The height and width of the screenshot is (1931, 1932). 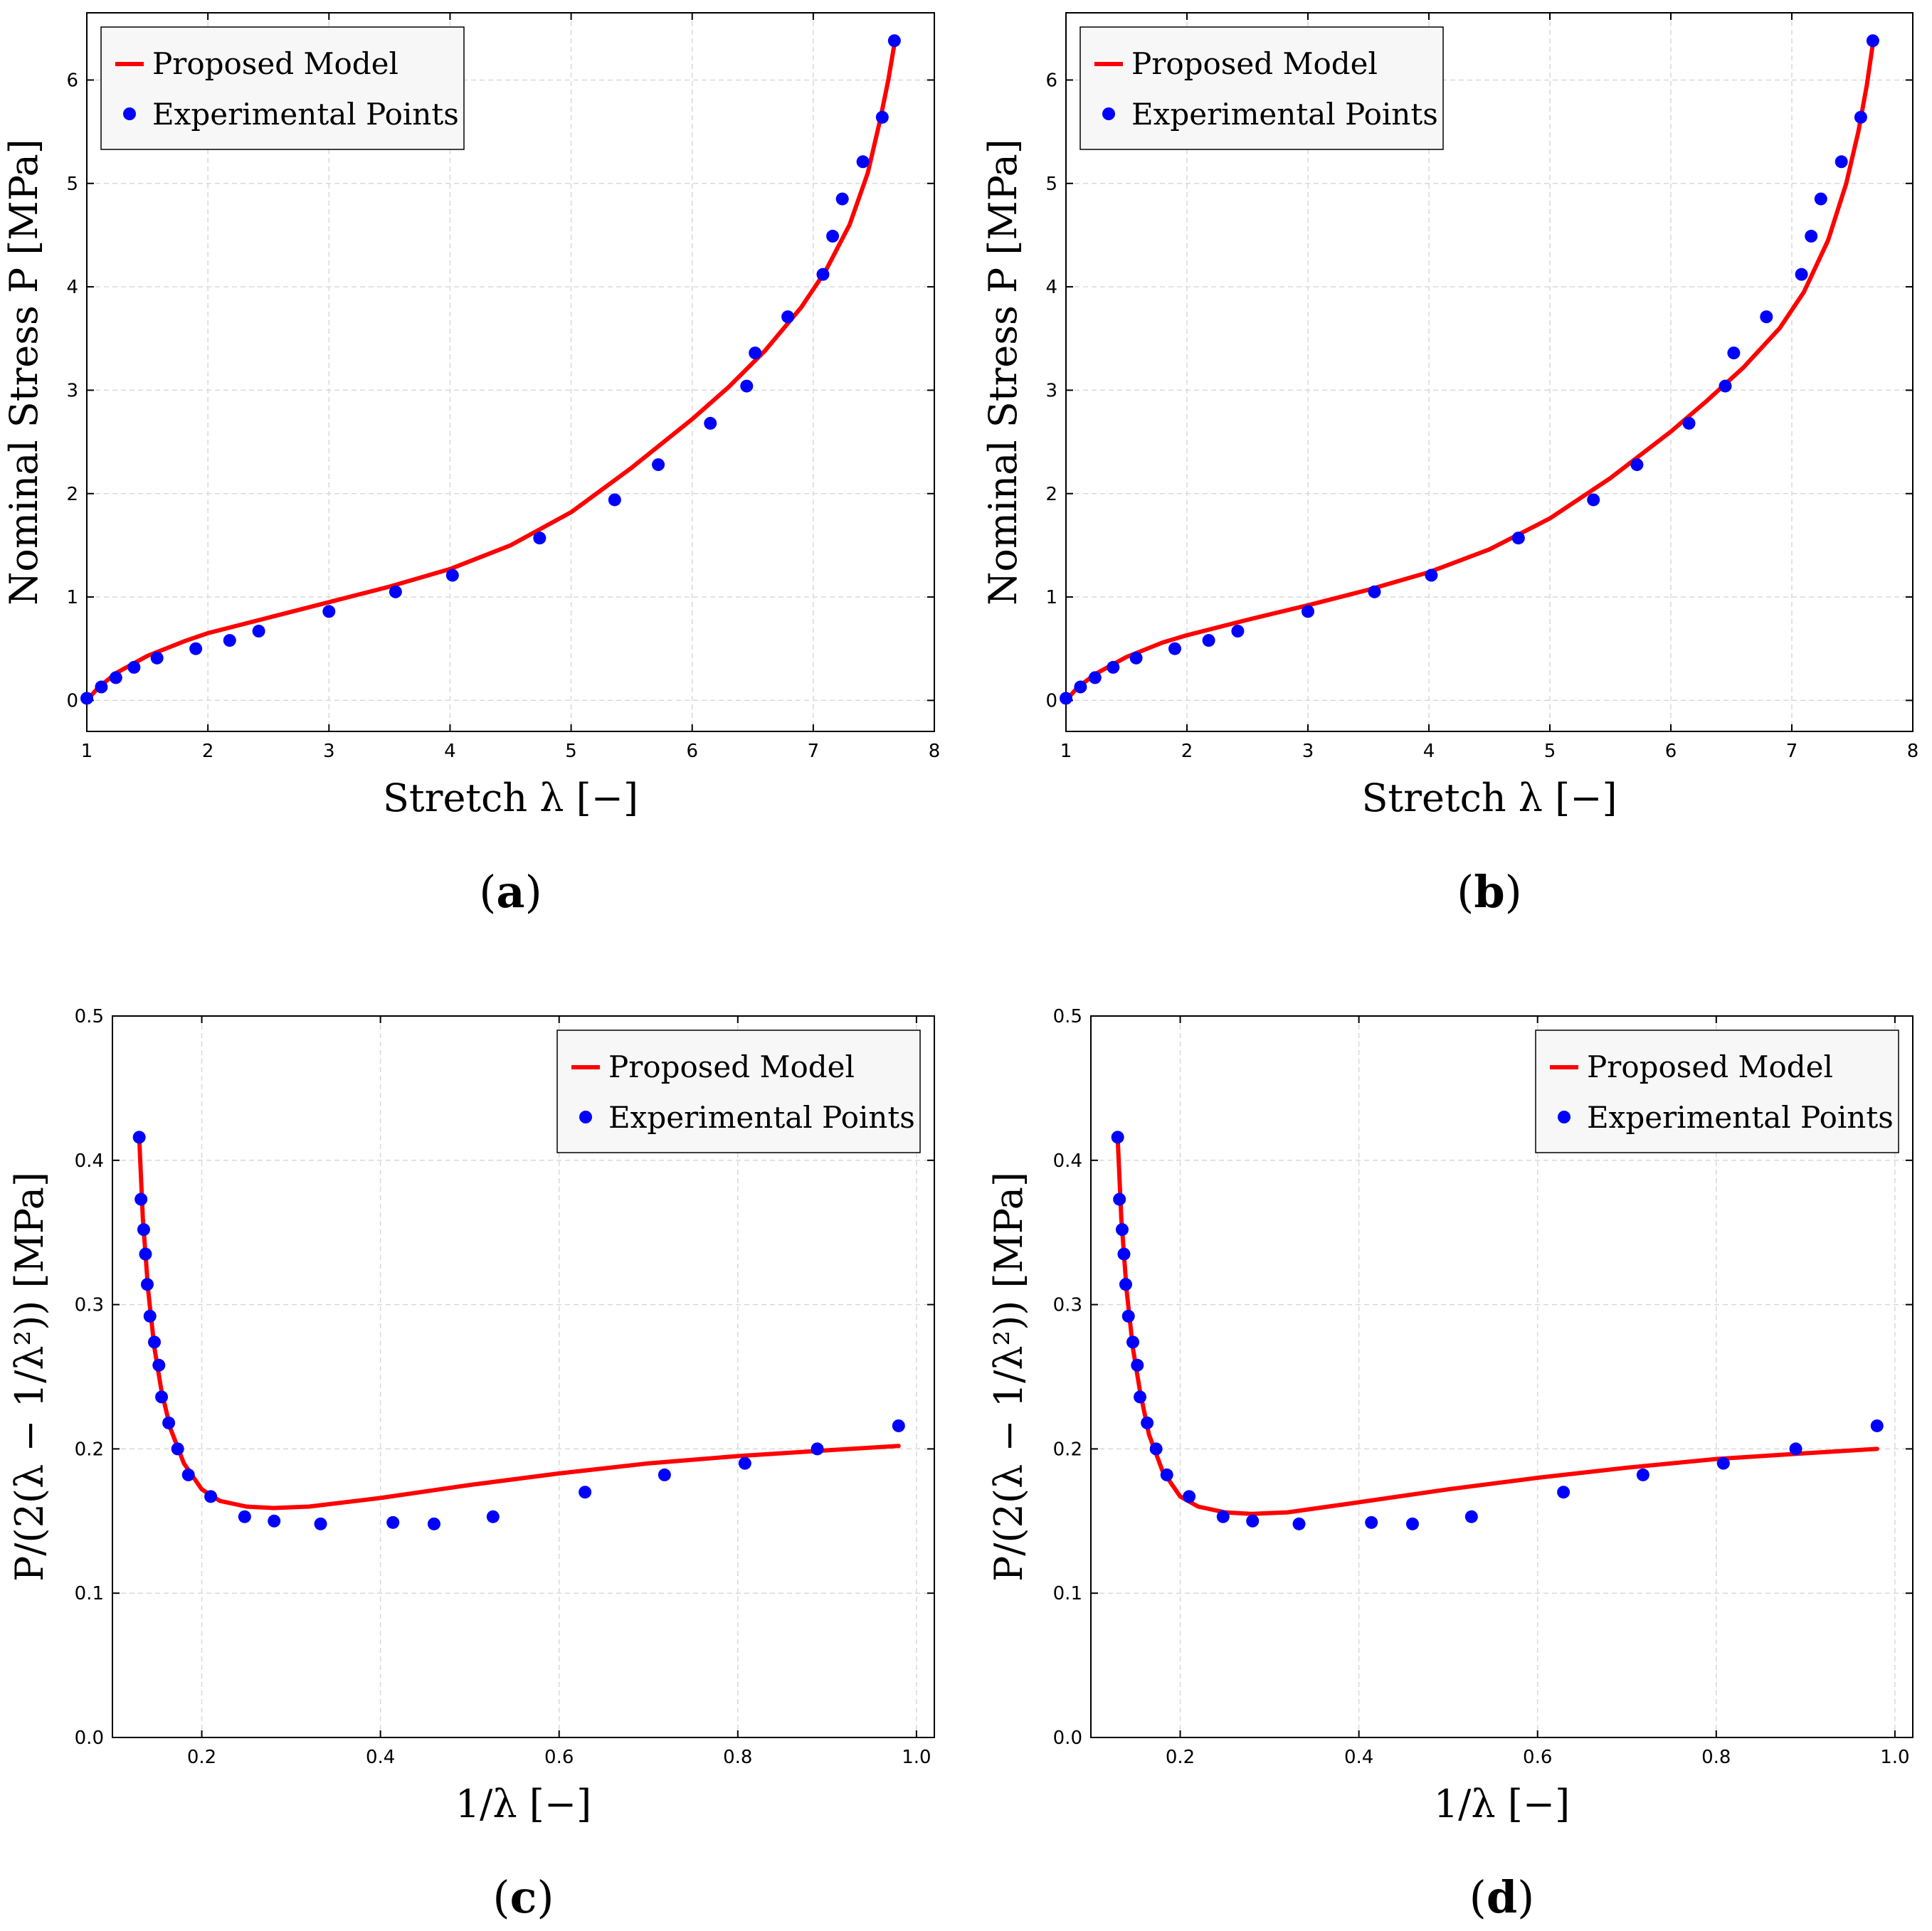 I want to click on series-line-proposed-model, so click(x=492, y=372).